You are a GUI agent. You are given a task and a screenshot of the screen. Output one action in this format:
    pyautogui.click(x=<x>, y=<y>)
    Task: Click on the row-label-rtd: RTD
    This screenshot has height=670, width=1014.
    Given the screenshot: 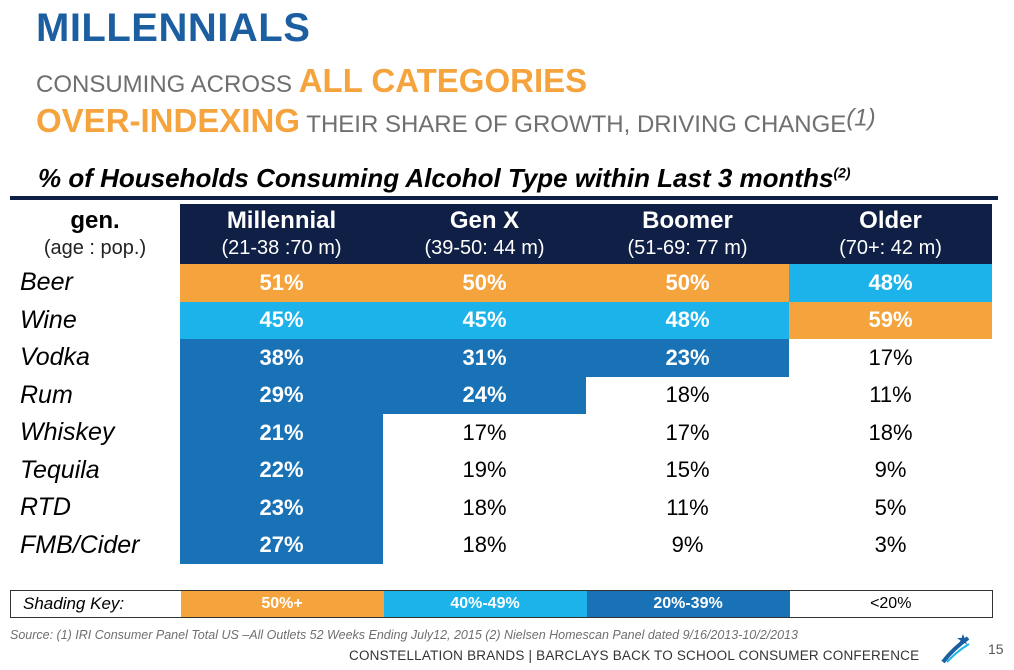 What is the action you would take?
    pyautogui.click(x=45, y=507)
    